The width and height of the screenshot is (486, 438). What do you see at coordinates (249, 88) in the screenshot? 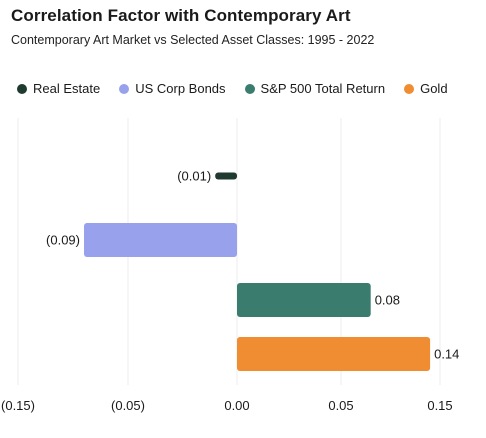
I see `legend-swatch-sp500` at bounding box center [249, 88].